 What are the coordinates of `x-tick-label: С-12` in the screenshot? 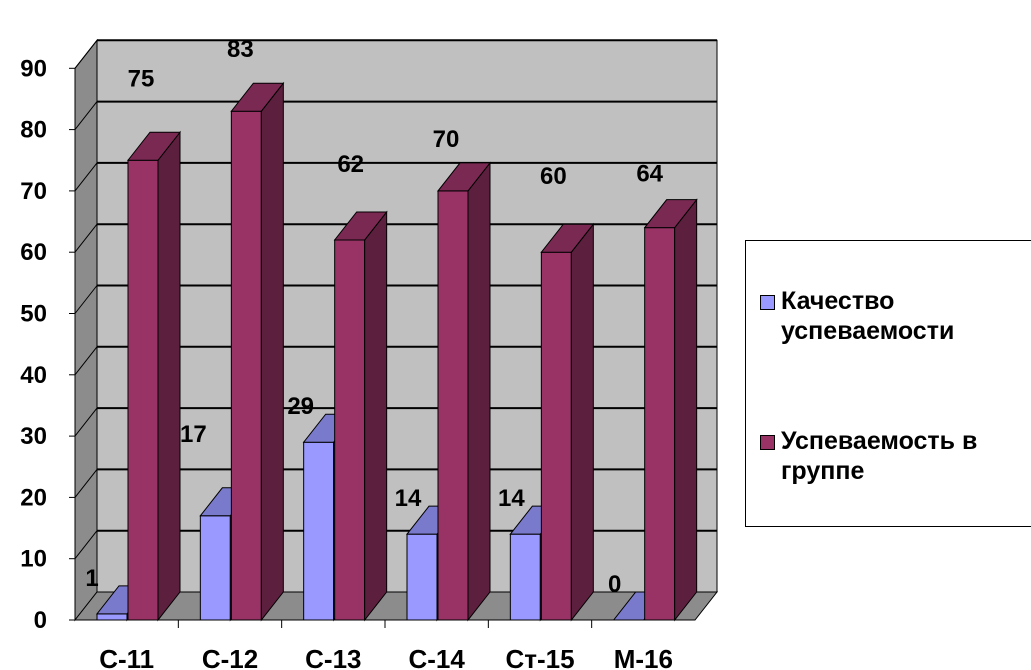 It's located at (230, 657).